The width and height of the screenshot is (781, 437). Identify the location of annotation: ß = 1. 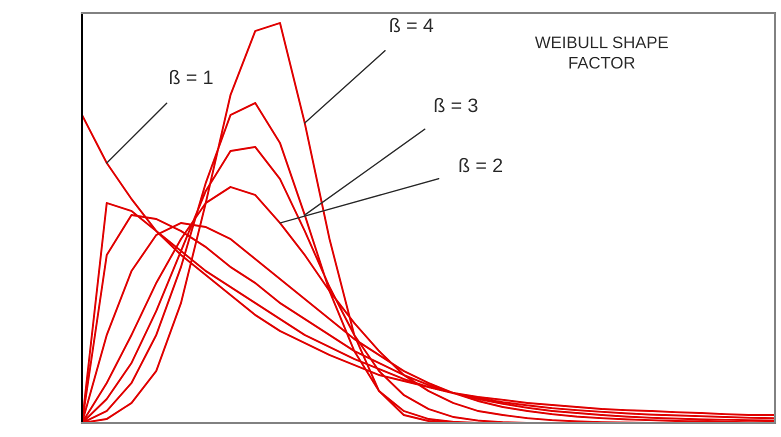
(191, 77).